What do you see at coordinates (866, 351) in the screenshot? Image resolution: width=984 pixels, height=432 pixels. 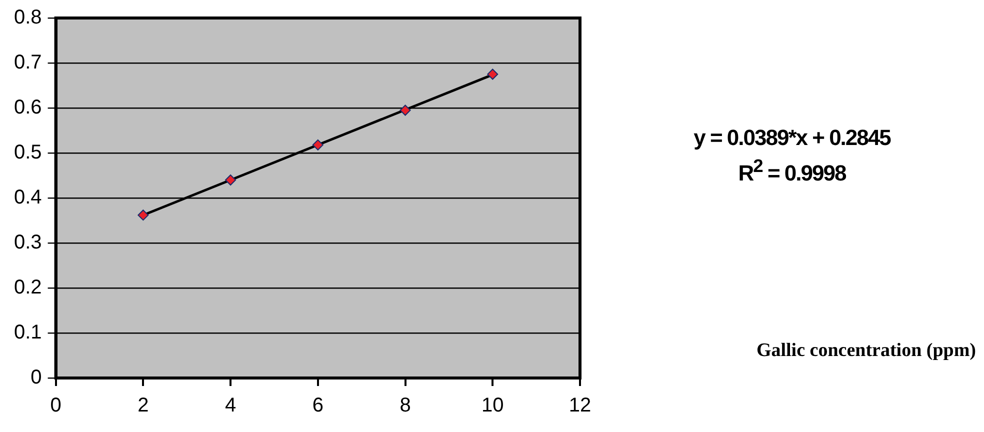 I see `text: Gallic concentration (ppm)` at bounding box center [866, 351].